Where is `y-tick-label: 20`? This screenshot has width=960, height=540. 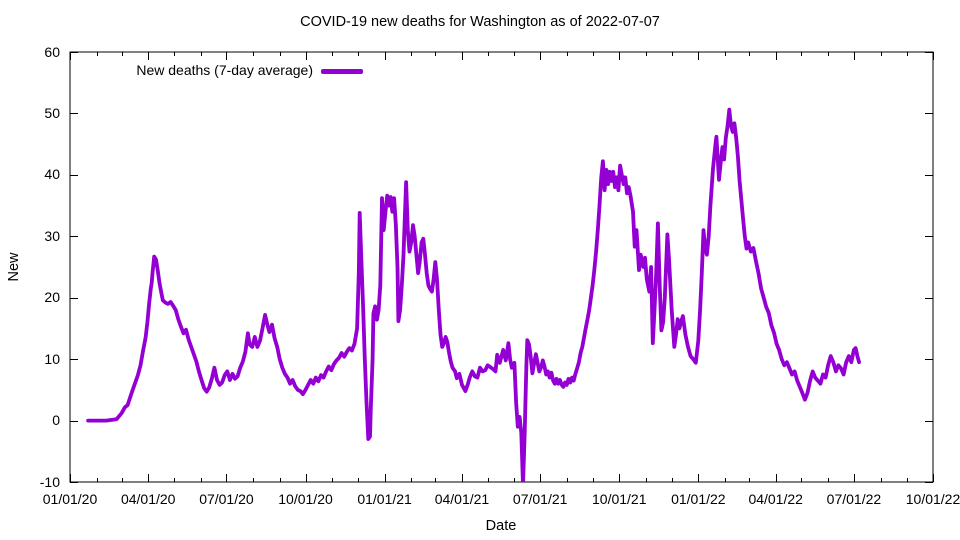 y-tick-label: 20 is located at coordinates (52, 297).